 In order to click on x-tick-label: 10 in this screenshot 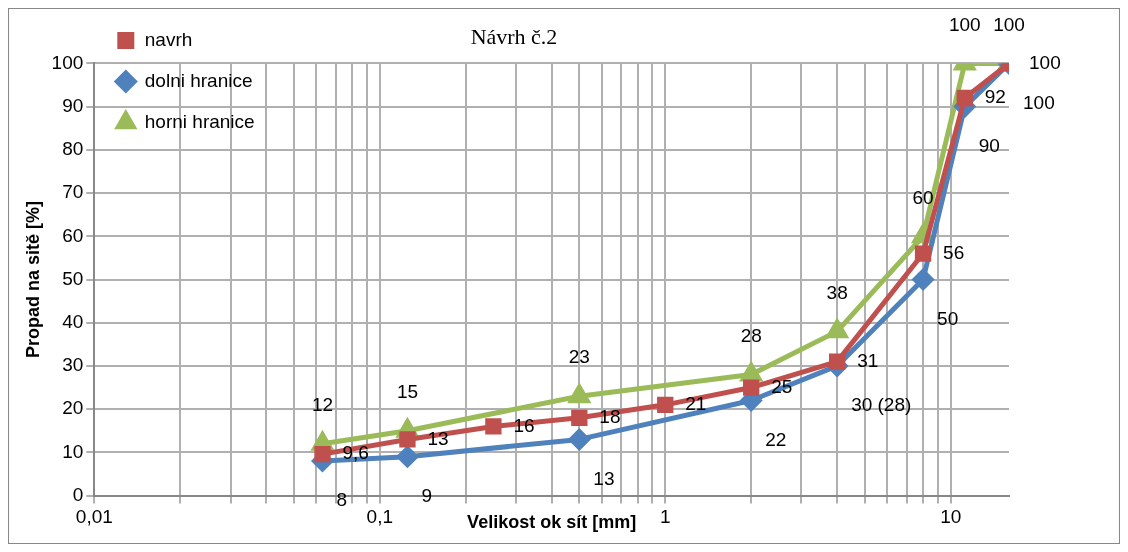, I will do `click(951, 517)`.